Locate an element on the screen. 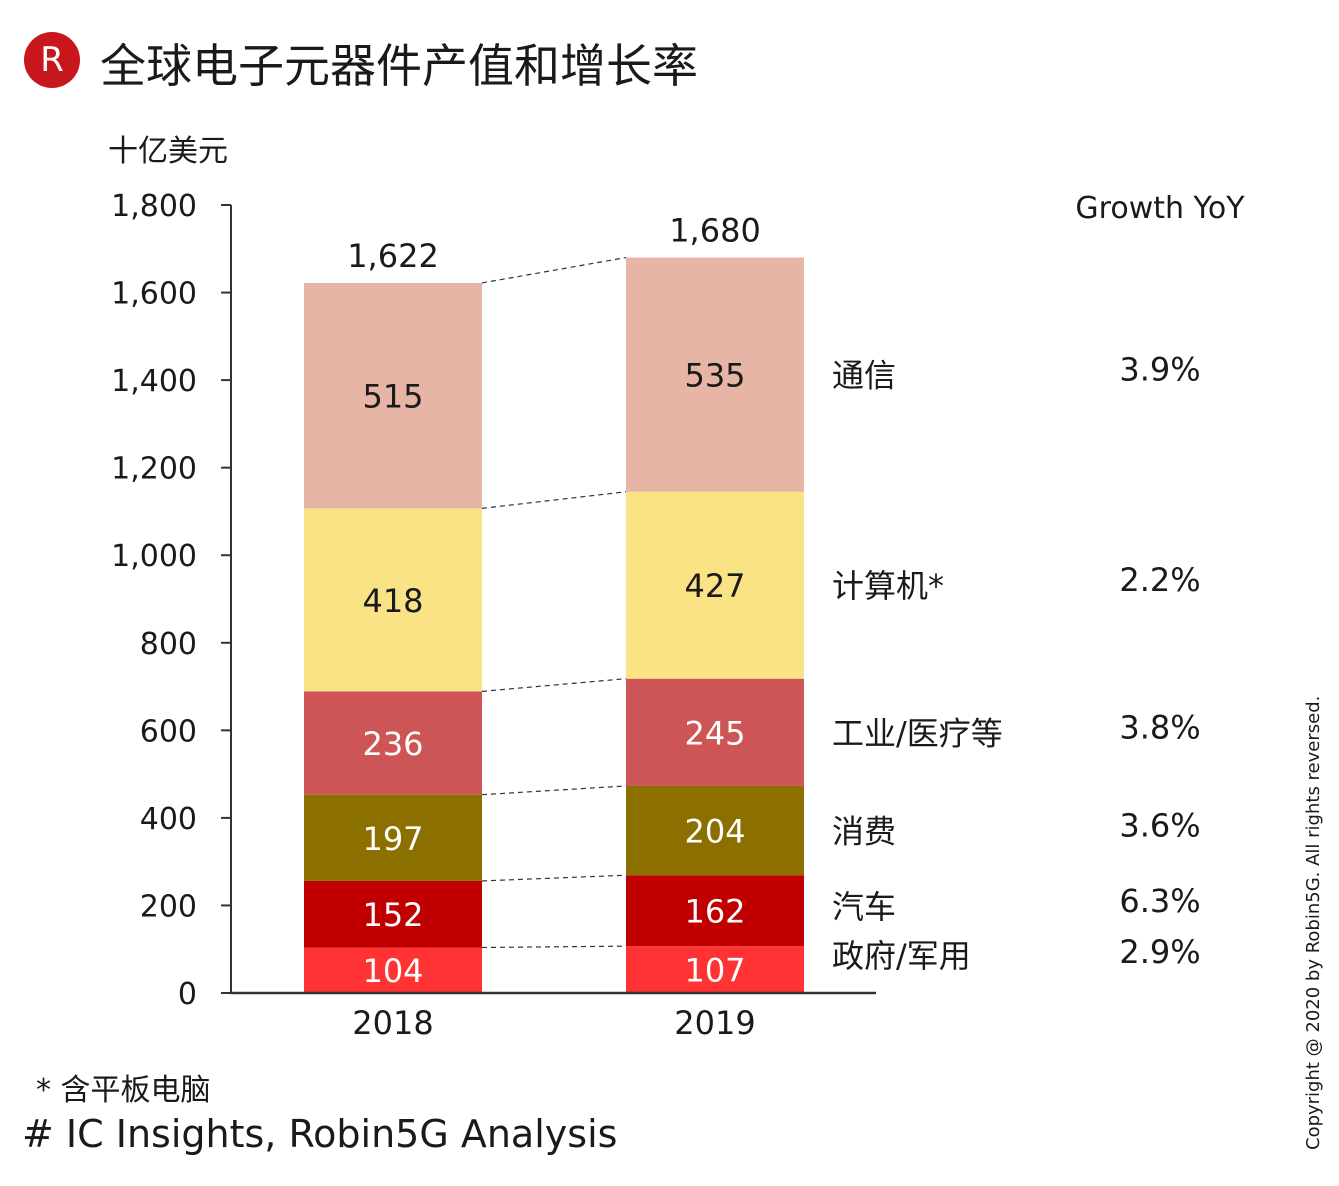 The width and height of the screenshot is (1339, 1186). logo-letter: R is located at coordinates (52, 60).